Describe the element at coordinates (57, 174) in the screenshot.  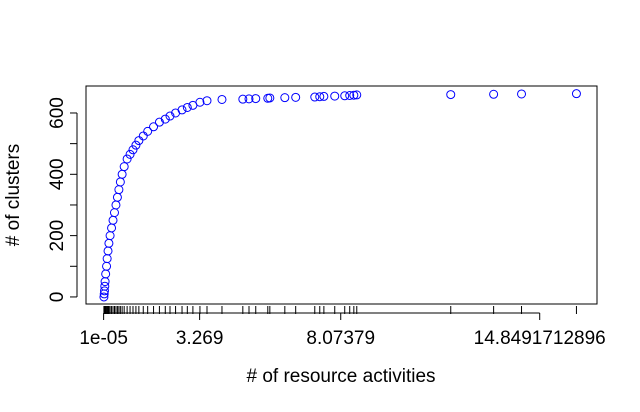
I see `y-tick-label: 400` at that location.